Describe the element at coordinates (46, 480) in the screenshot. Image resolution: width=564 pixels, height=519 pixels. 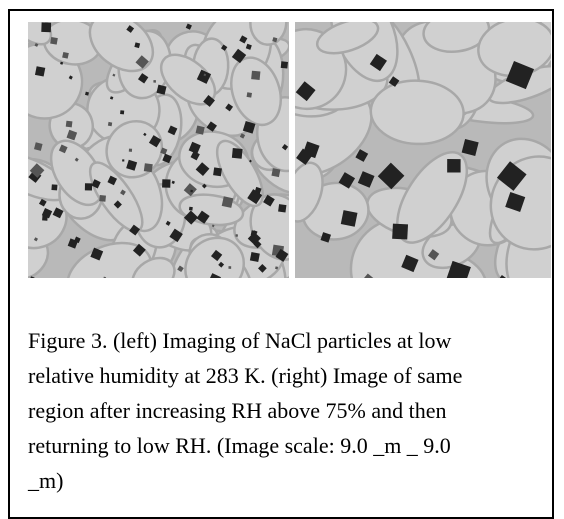
I see `caption-line: _m)` at that location.